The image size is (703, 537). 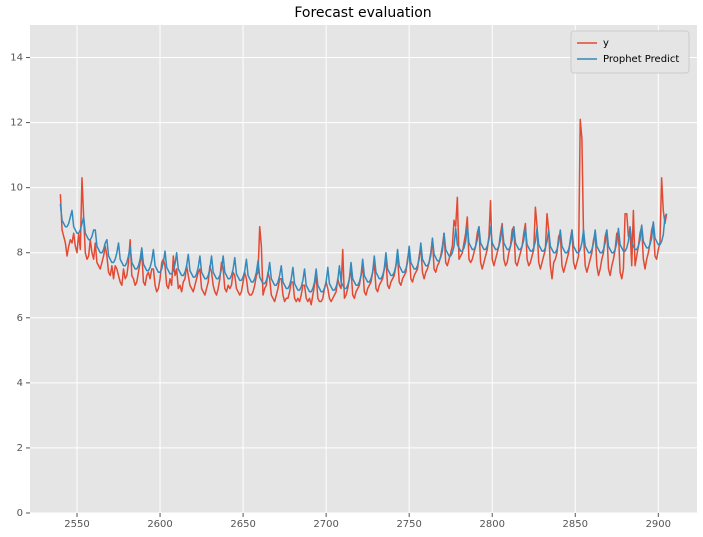 What do you see at coordinates (658, 524) in the screenshot?
I see `x-tick-label: 2900` at bounding box center [658, 524].